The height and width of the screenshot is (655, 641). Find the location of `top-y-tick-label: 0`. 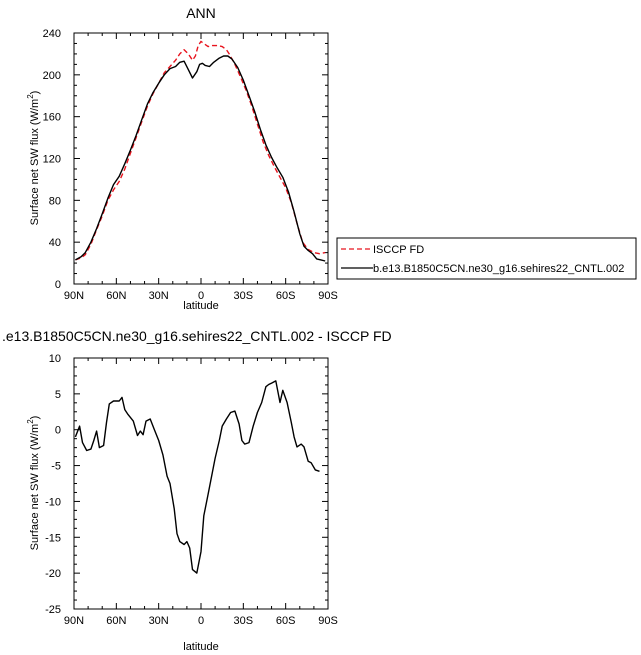

top-y-tick-label: 0 is located at coordinates (58, 285).